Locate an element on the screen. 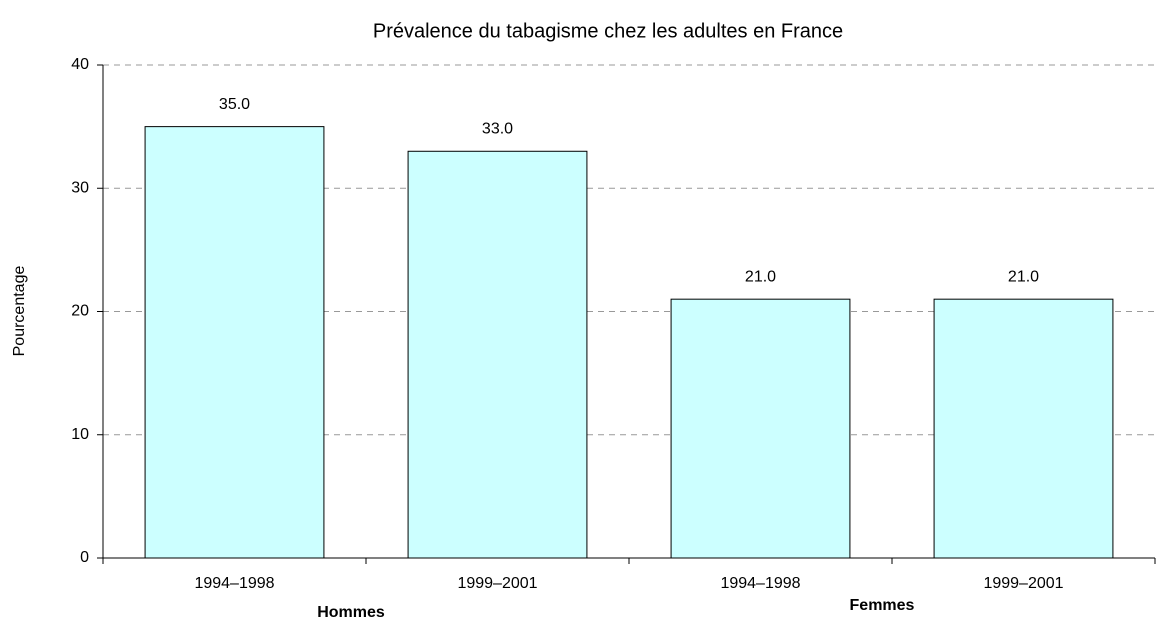  group-label: Hommes is located at coordinates (351, 612).